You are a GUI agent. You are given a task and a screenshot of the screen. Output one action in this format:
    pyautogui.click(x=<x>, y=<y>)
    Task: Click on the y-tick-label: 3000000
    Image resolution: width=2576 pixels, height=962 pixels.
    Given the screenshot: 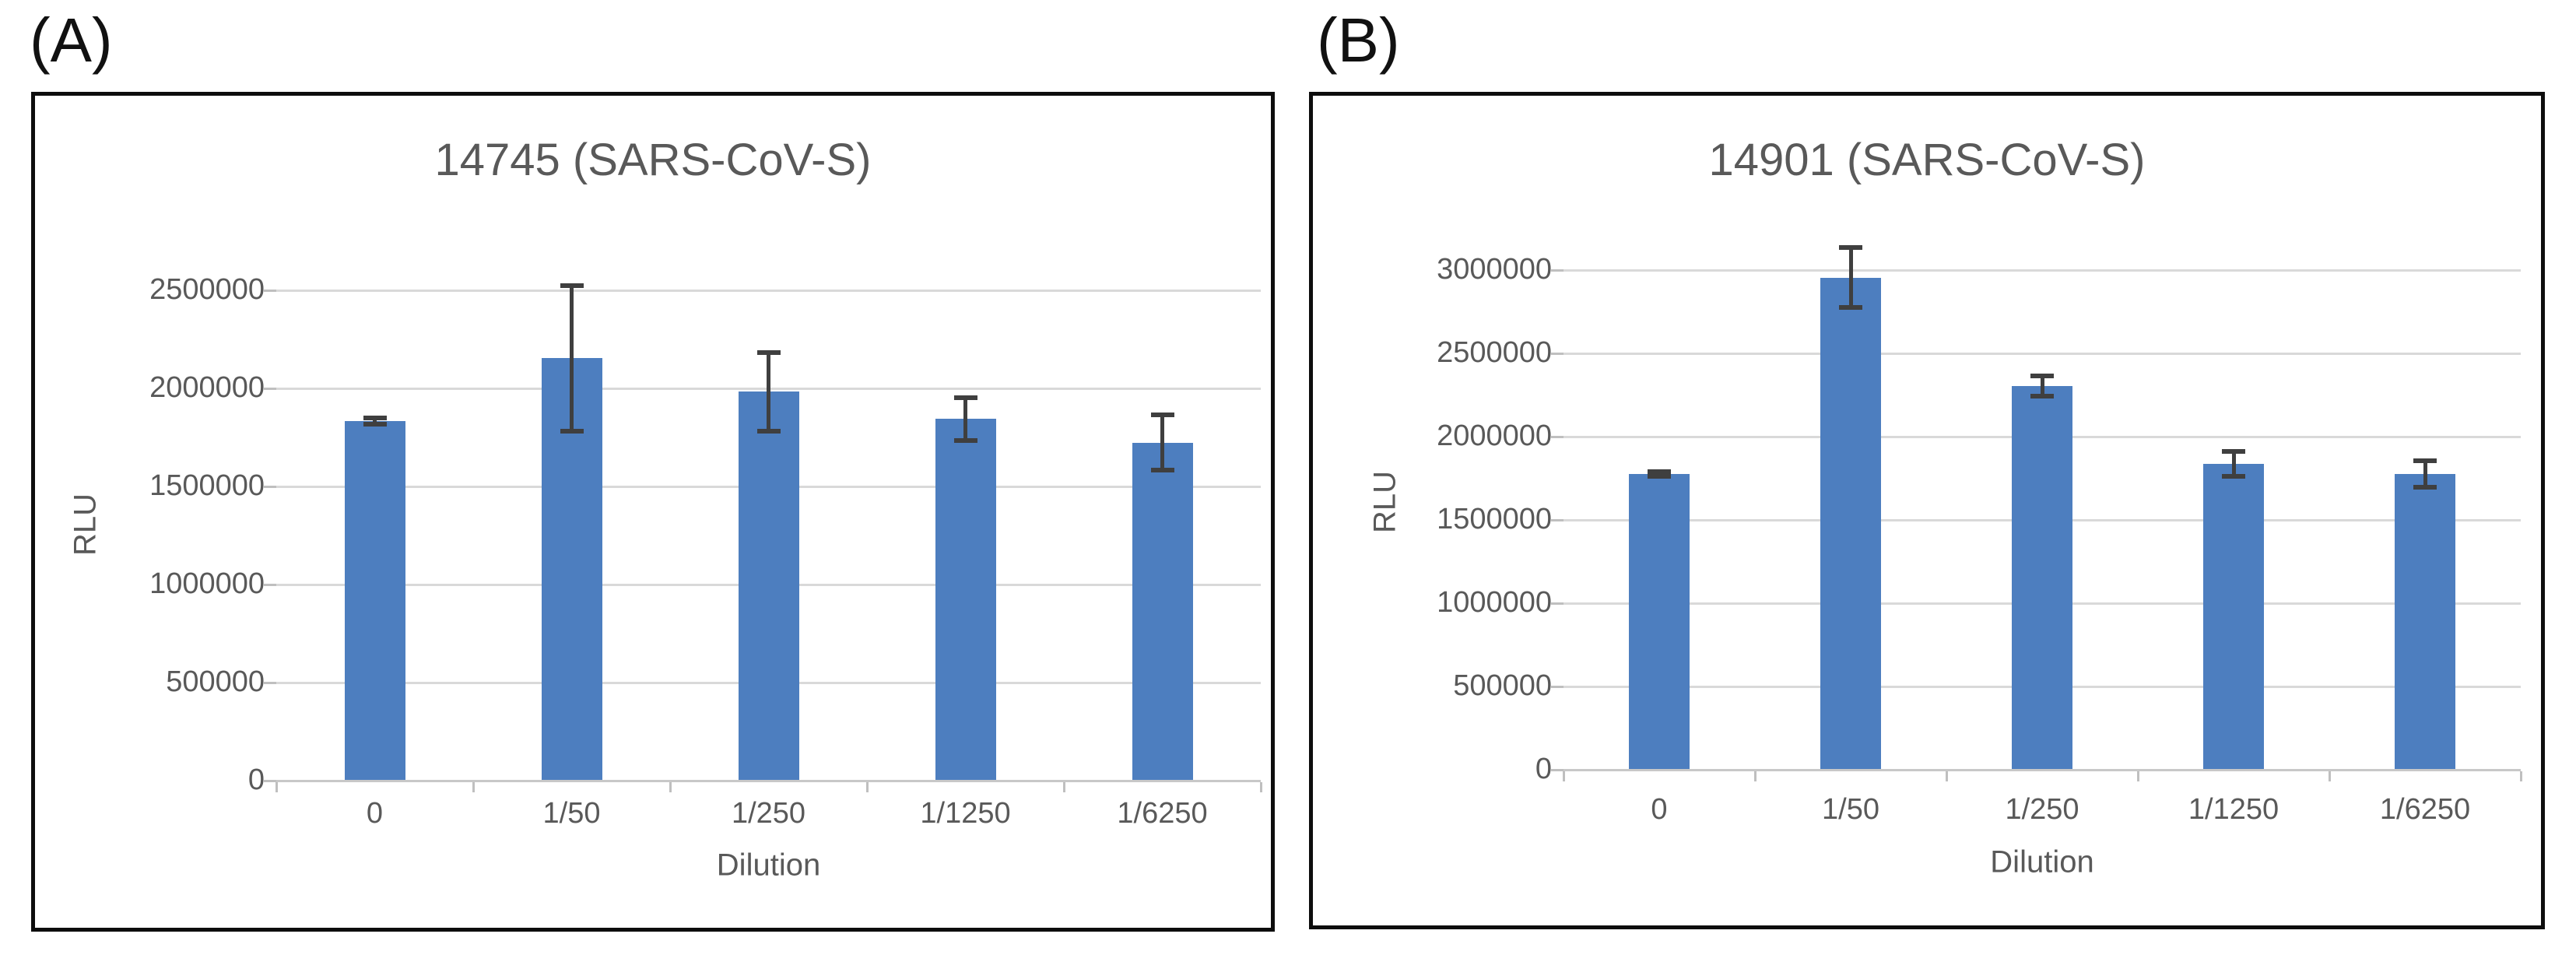 What is the action you would take?
    pyautogui.click(x=1495, y=269)
    